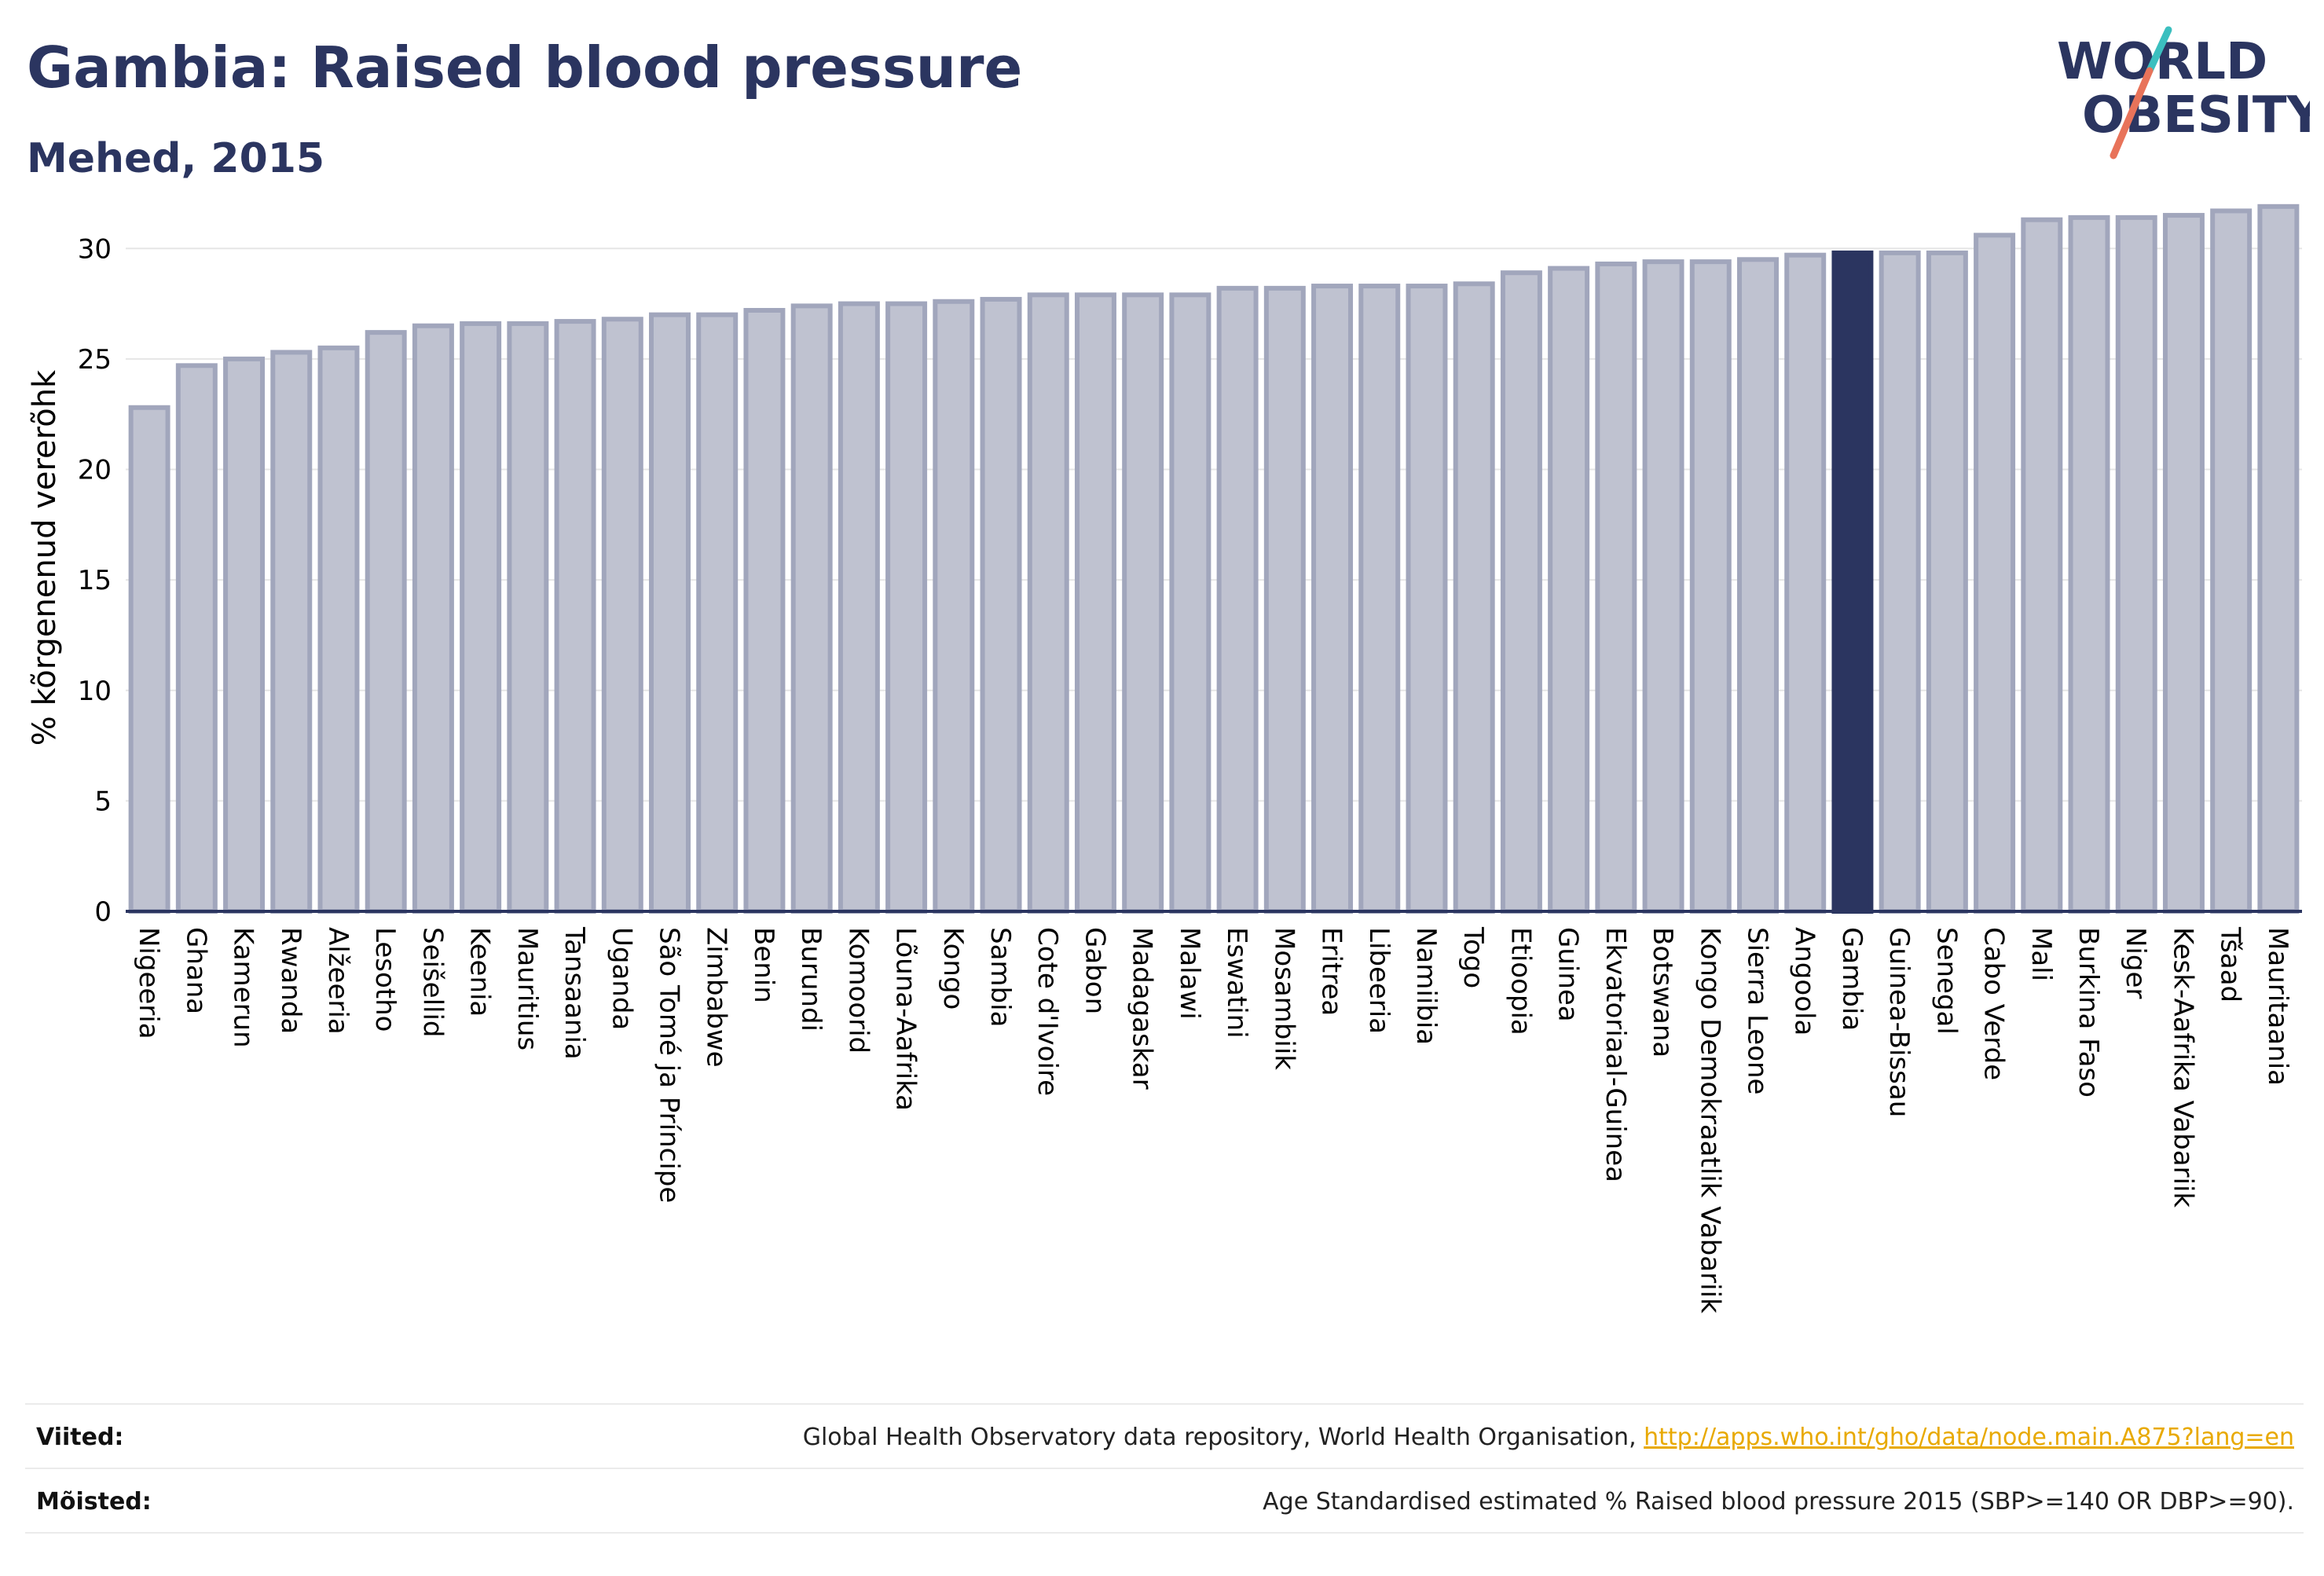 This screenshot has height=1576, width=2324. I want to click on bar-komoorid, so click(859, 607).